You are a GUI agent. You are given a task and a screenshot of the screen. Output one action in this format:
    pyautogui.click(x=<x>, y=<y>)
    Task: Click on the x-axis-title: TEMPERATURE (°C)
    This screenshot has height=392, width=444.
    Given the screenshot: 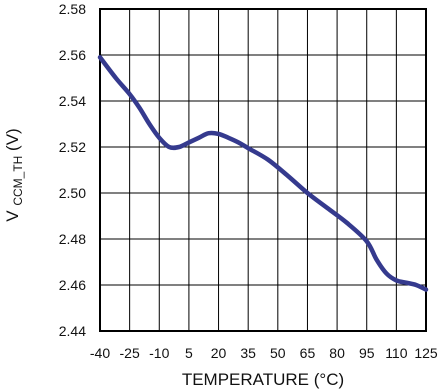 What is the action you would take?
    pyautogui.click(x=263, y=379)
    